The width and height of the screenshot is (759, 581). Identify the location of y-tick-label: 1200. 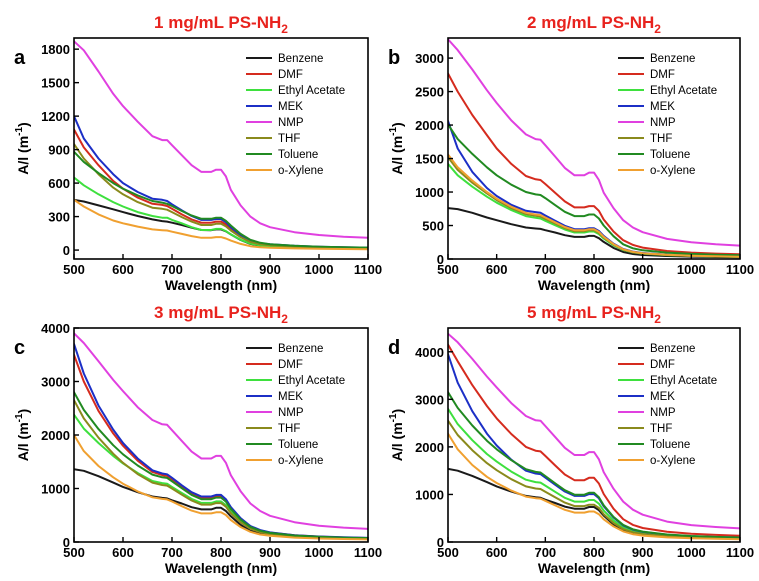
(55, 116).